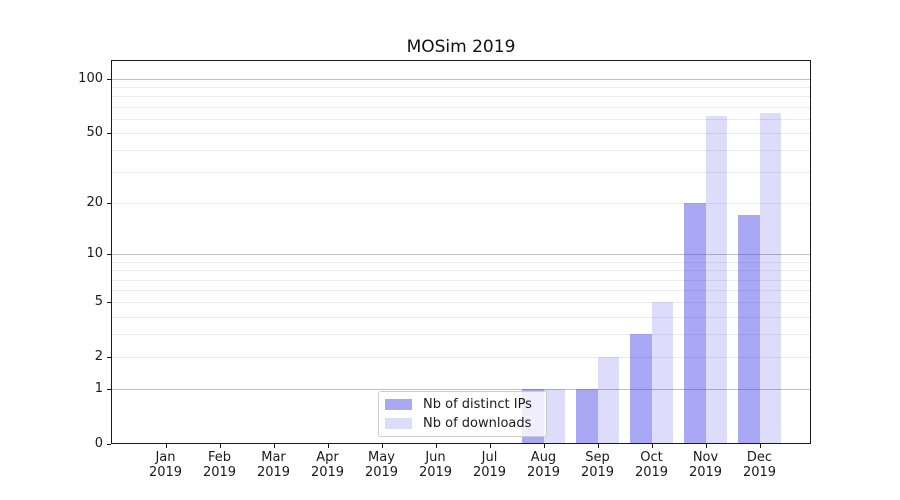  Describe the element at coordinates (398, 404) in the screenshot. I see `legend-swatch-distinct-ips-icon` at that location.